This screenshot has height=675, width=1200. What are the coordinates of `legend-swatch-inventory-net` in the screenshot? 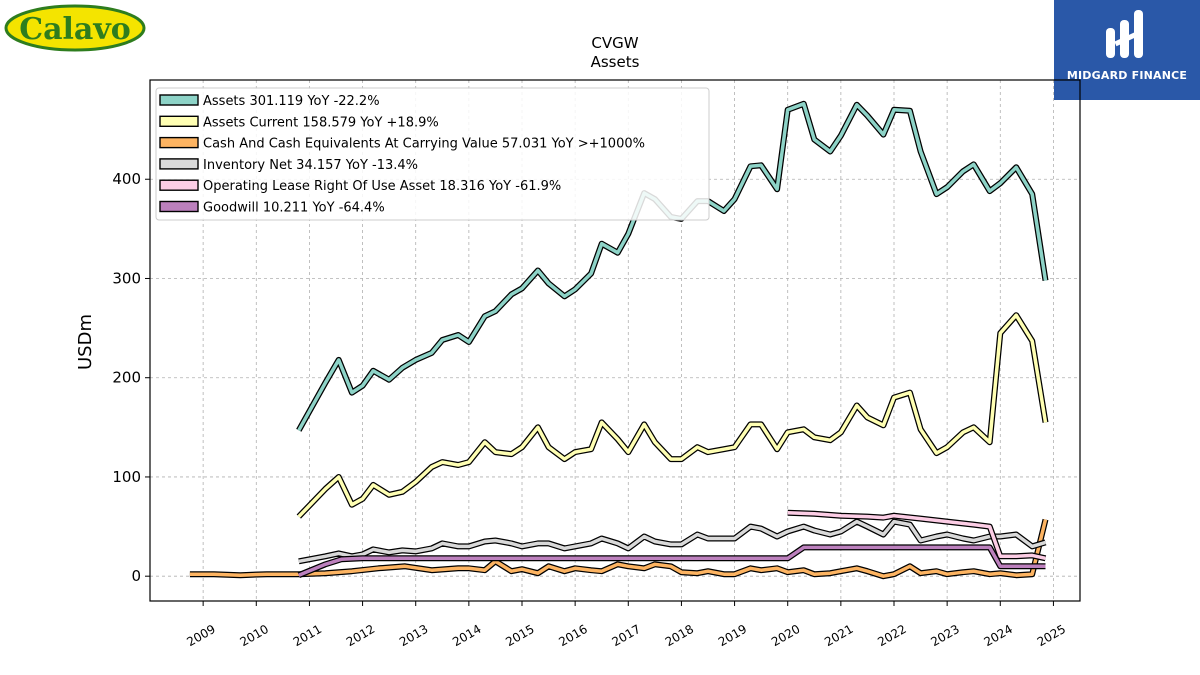 It's located at (179, 164).